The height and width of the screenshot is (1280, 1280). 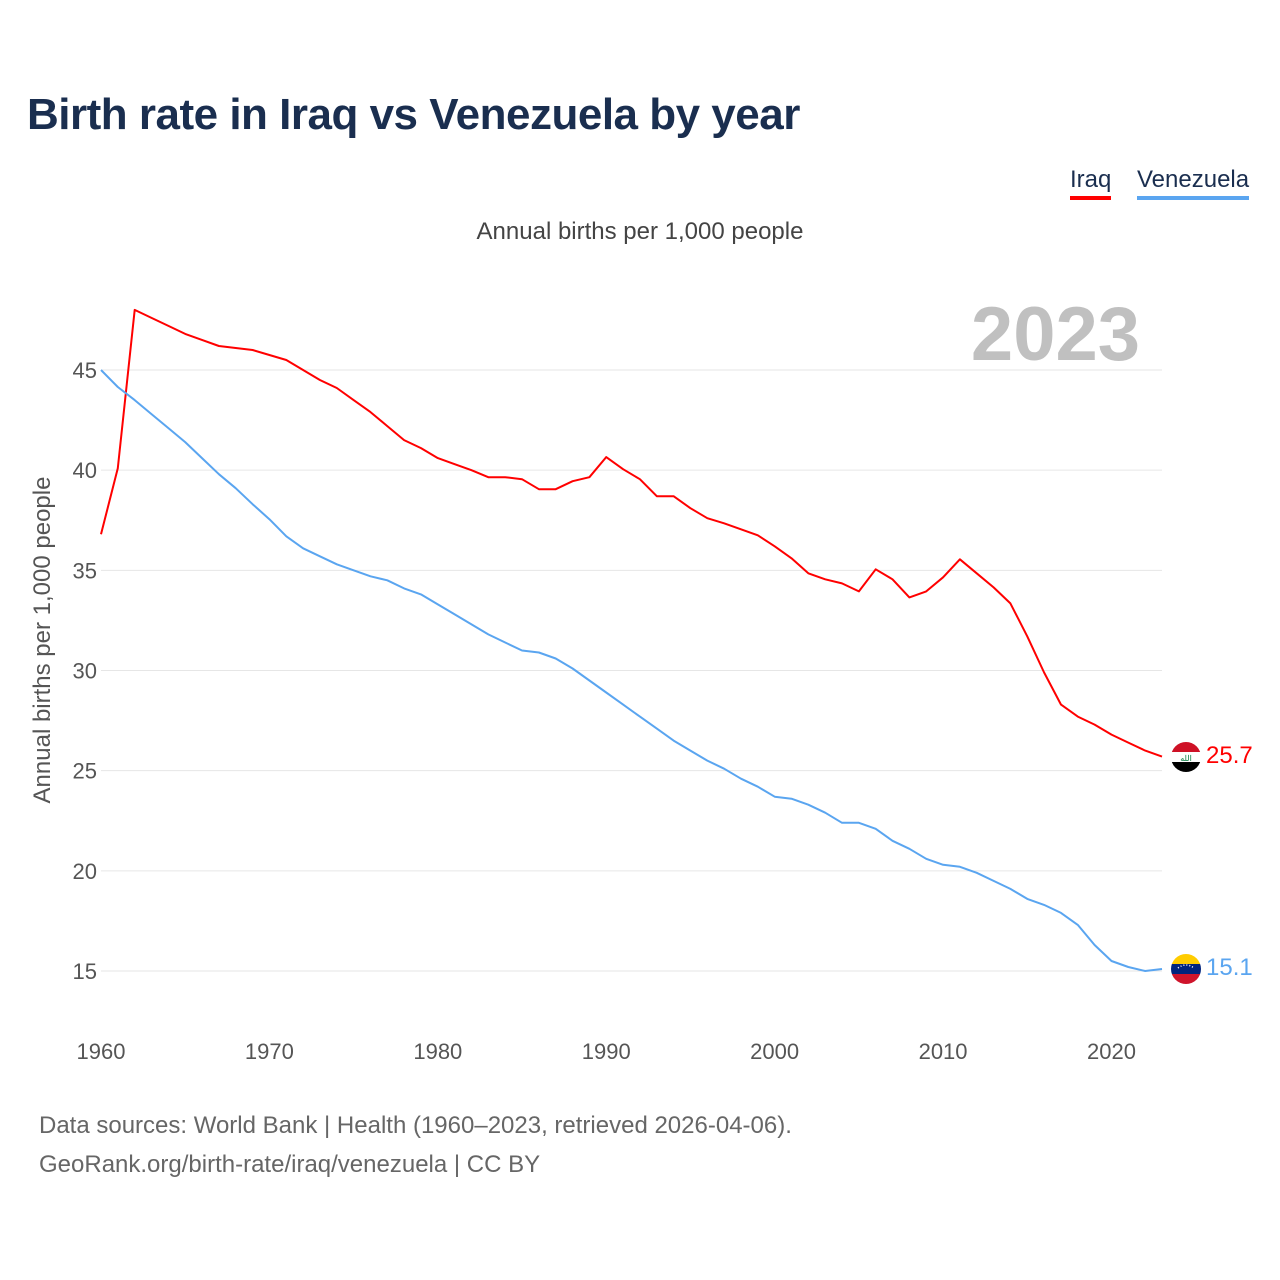 What do you see at coordinates (437, 1051) in the screenshot?
I see `x-tick-label: 1980` at bounding box center [437, 1051].